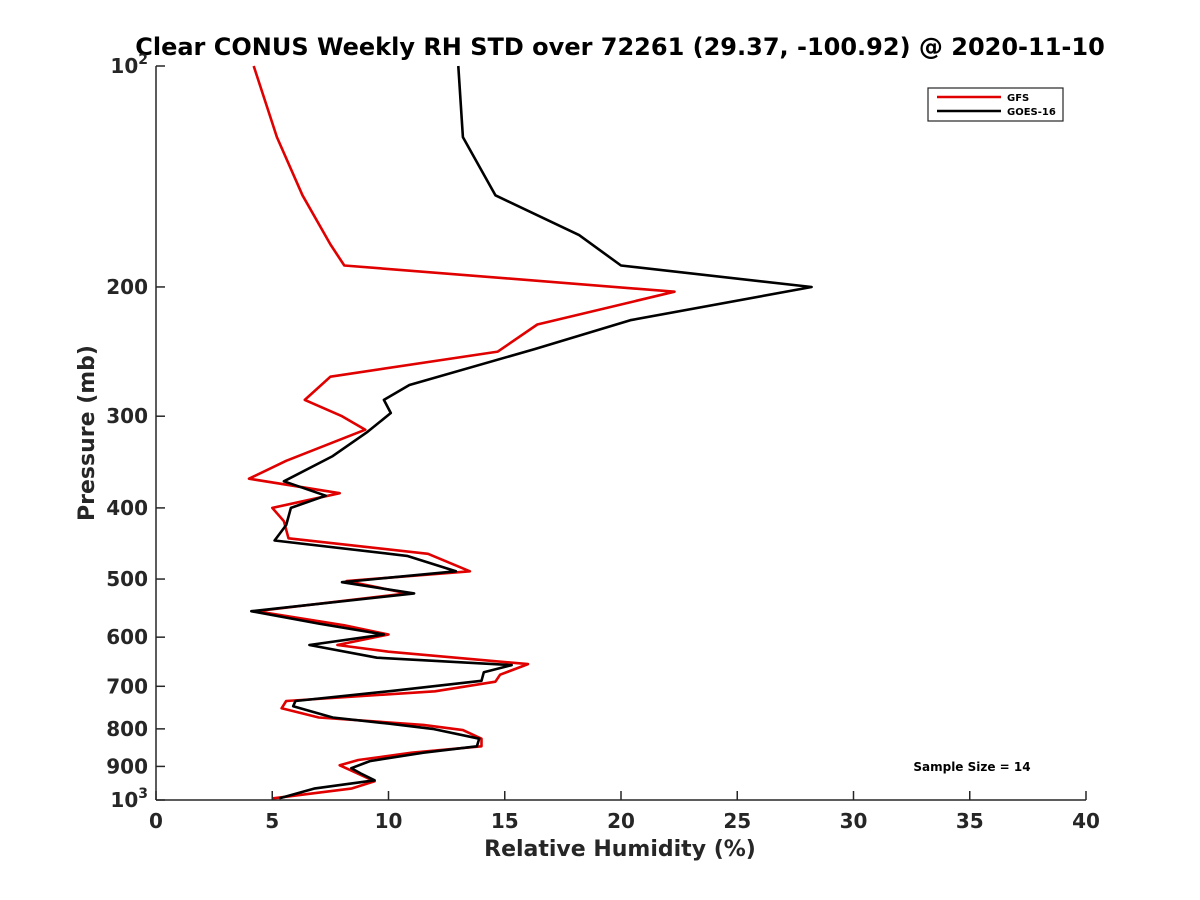 The width and height of the screenshot is (1200, 900). Describe the element at coordinates (970, 821) in the screenshot. I see `x-tick-label: 35` at that location.